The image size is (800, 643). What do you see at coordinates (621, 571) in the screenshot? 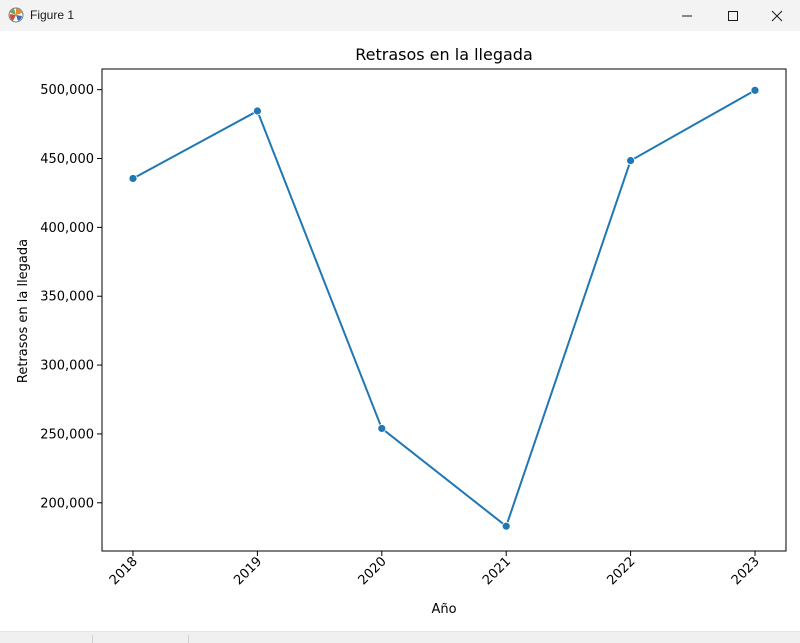
I see `x-tick-label: 2022` at bounding box center [621, 571].